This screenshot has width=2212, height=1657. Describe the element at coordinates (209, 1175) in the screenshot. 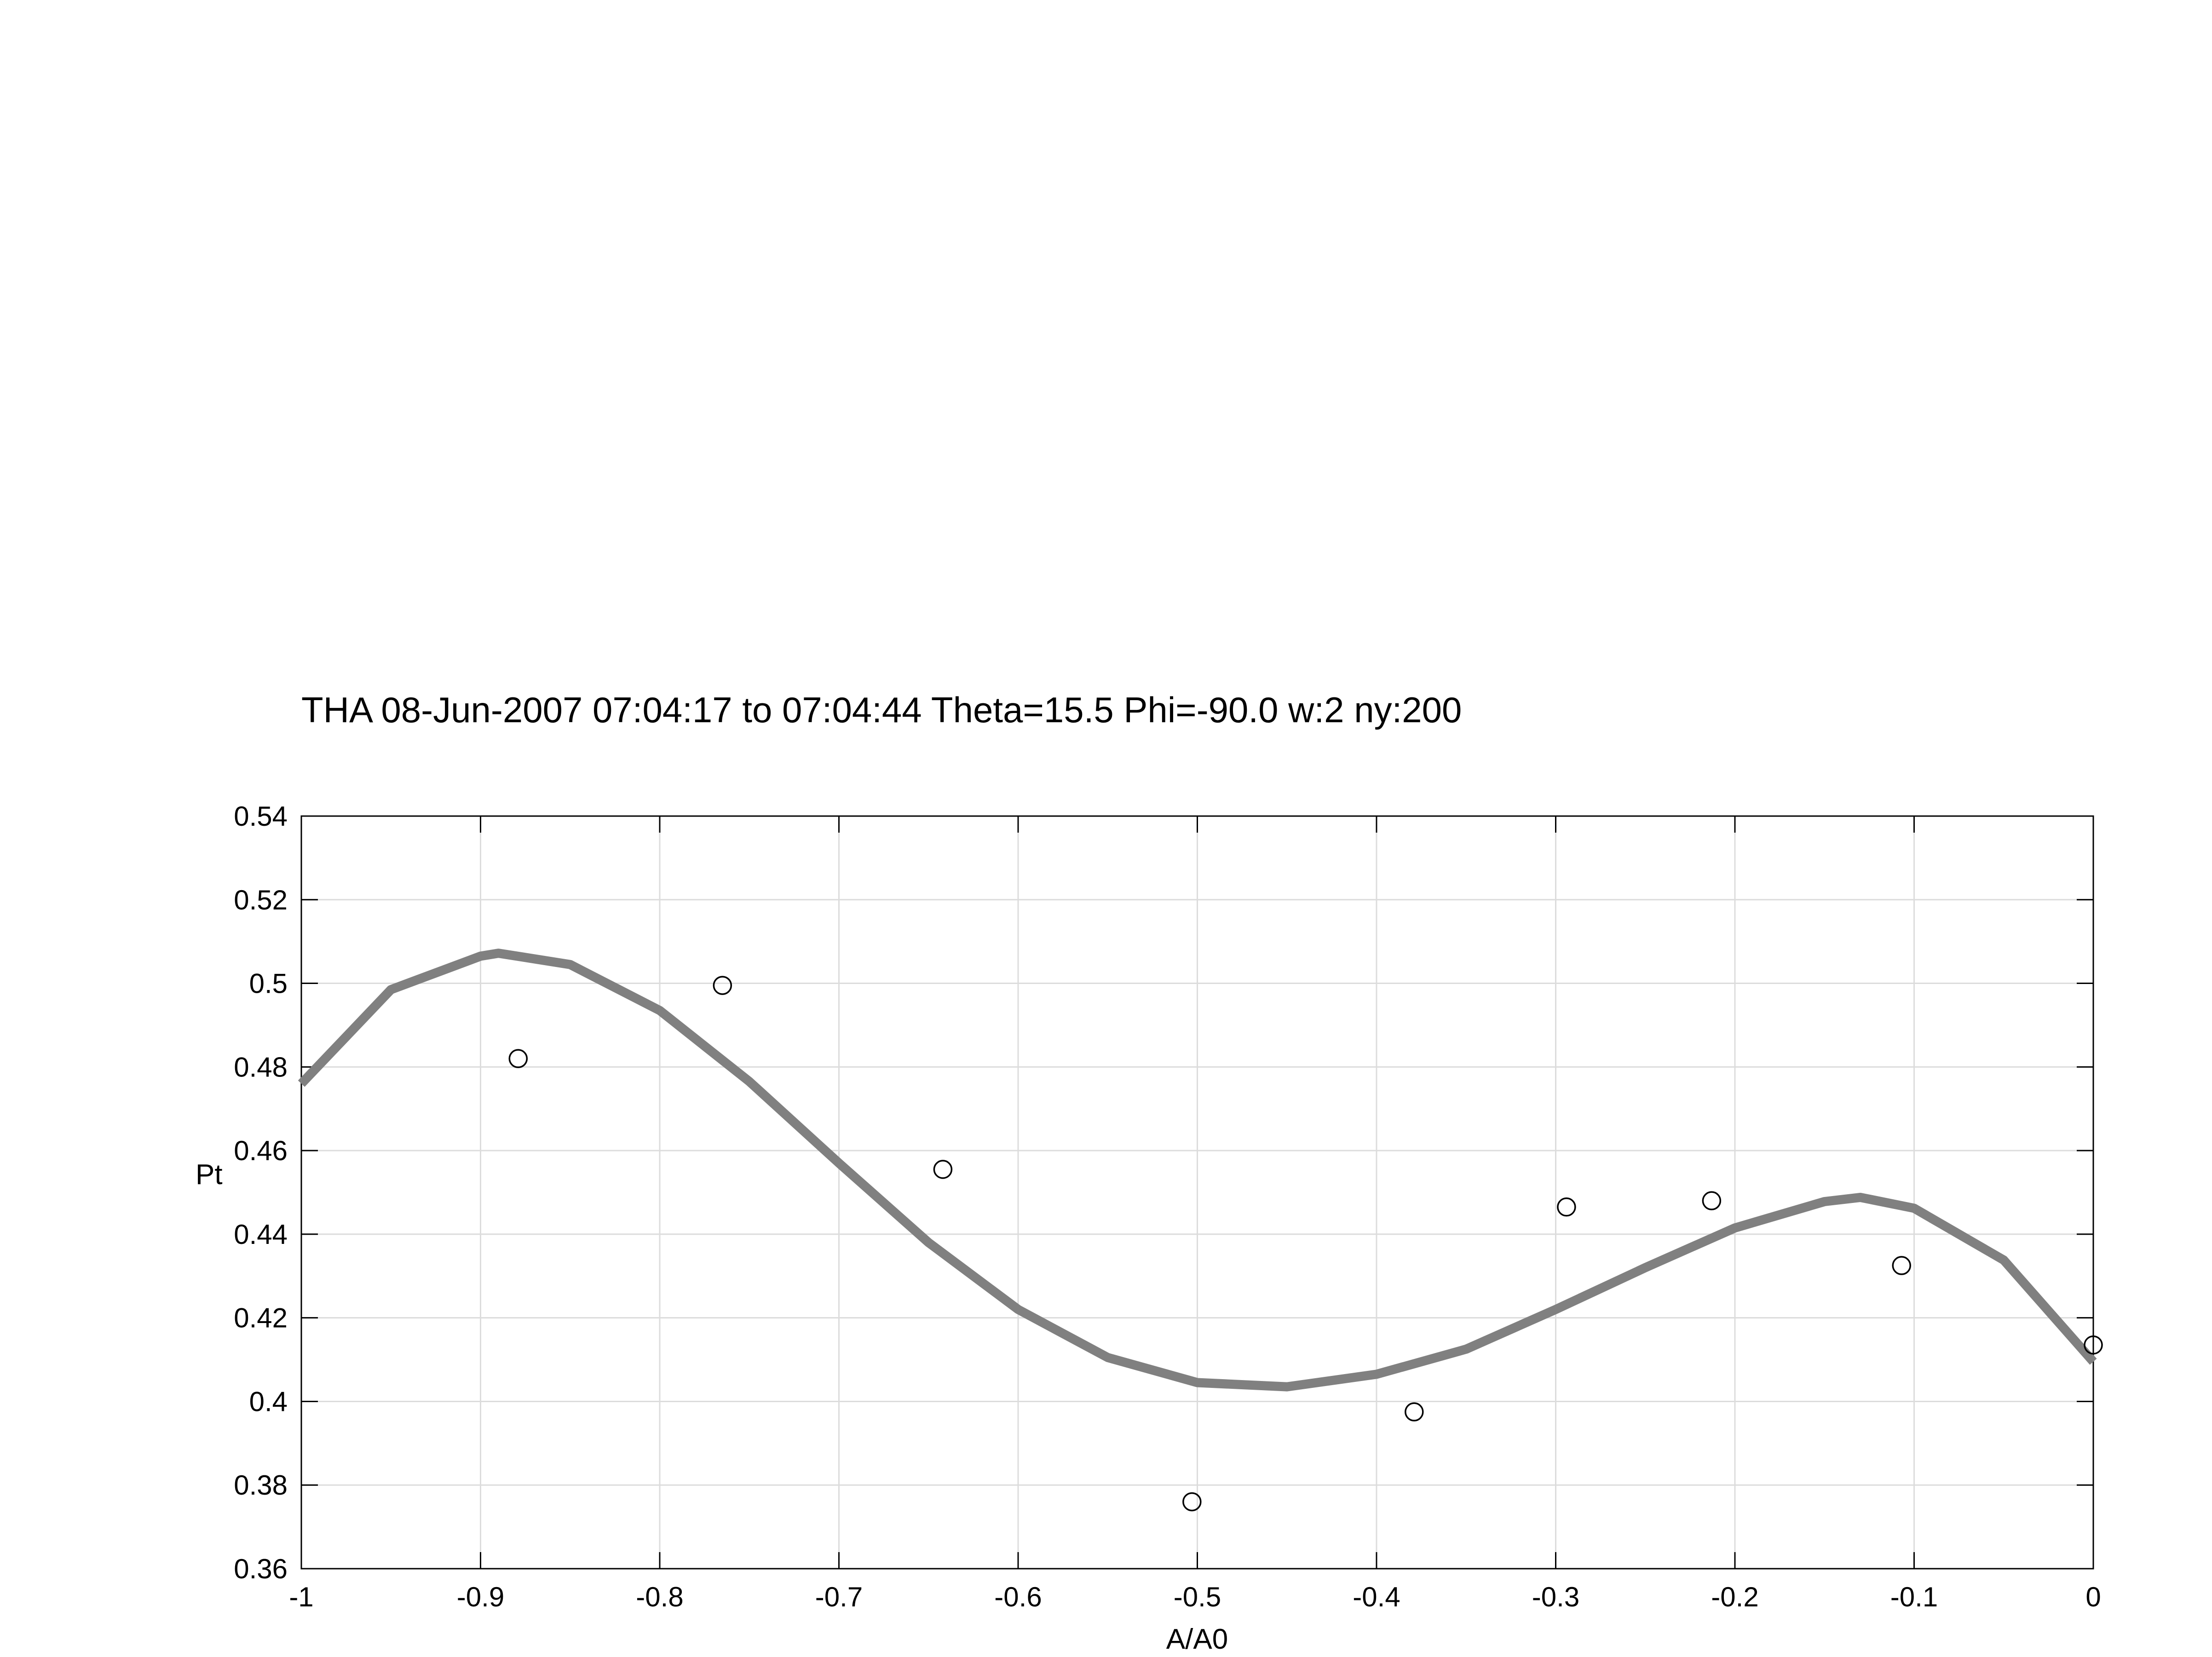

I see `y-axis-label: Pt` at that location.